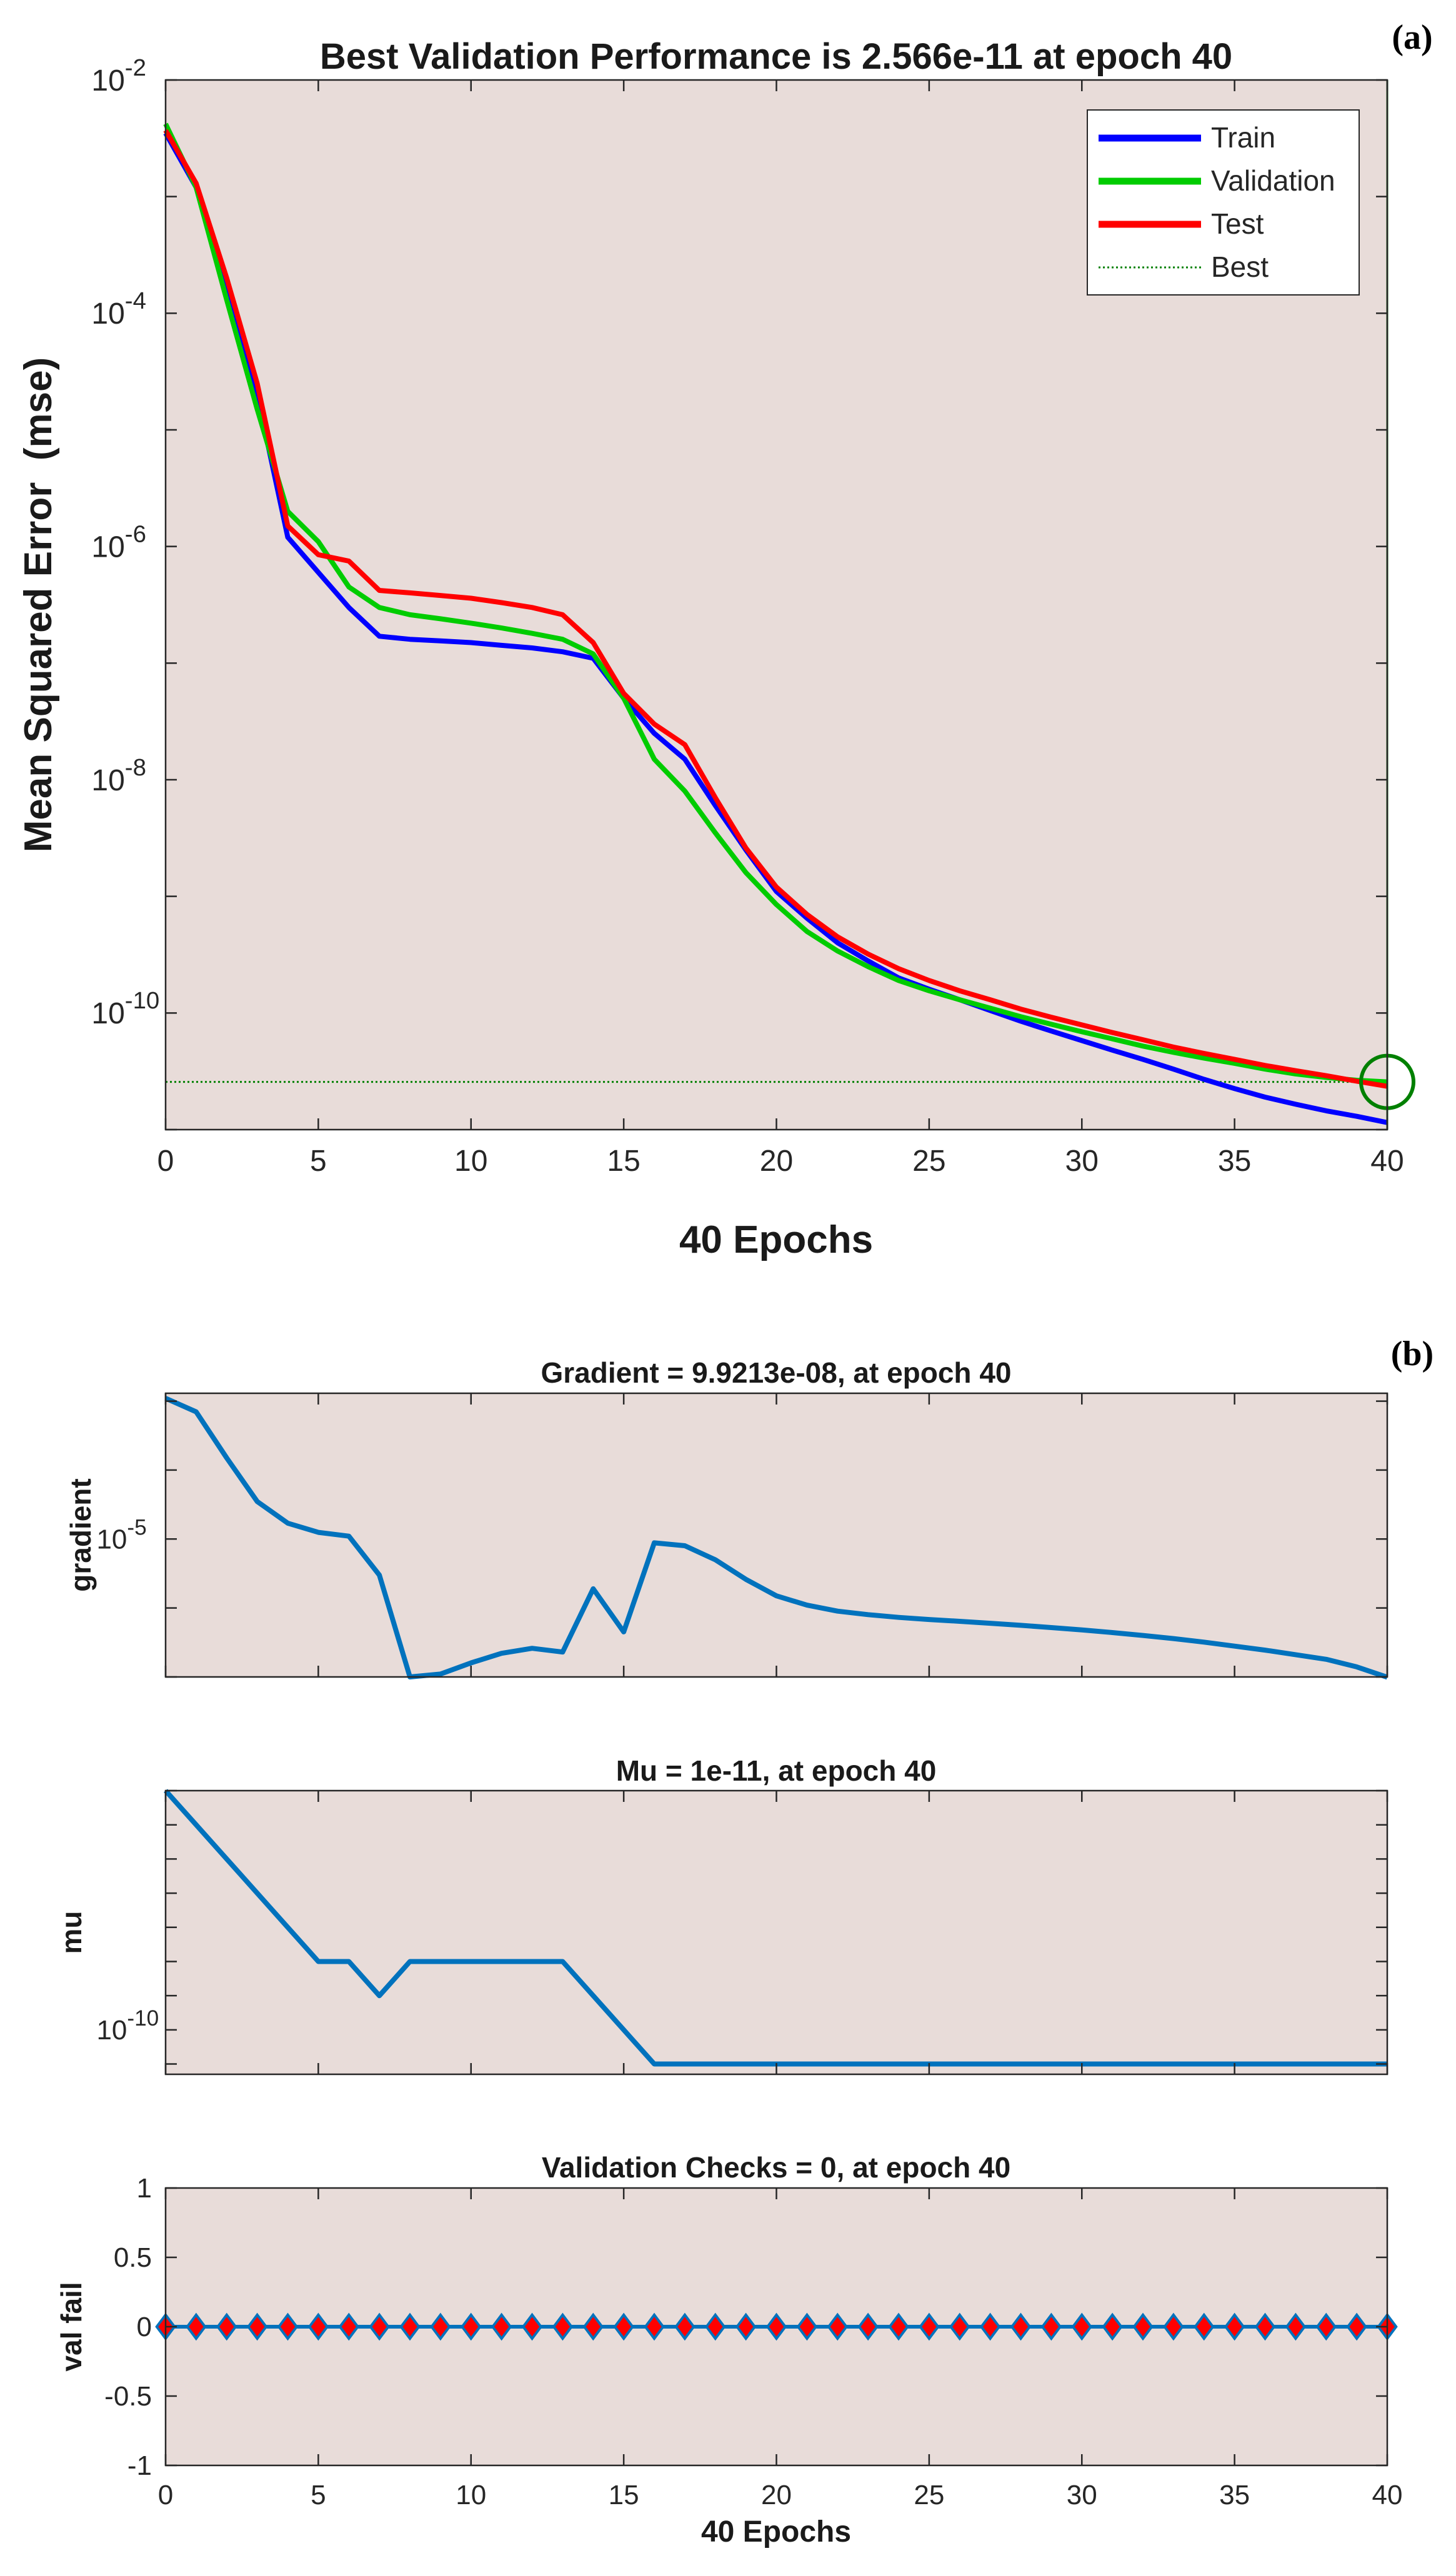 This screenshot has height=2576, width=1456. What do you see at coordinates (777, 1161) in the screenshot?
I see `panel-a-xtick-label: 20` at bounding box center [777, 1161].